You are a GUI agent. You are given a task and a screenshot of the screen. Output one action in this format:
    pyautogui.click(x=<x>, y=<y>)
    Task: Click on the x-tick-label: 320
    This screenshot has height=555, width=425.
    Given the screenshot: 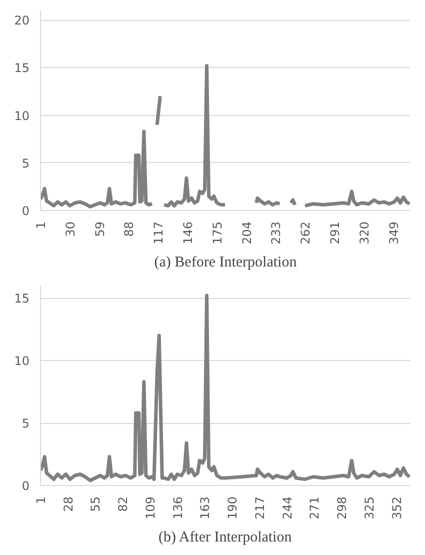 What is the action you would take?
    pyautogui.click(x=364, y=233)
    